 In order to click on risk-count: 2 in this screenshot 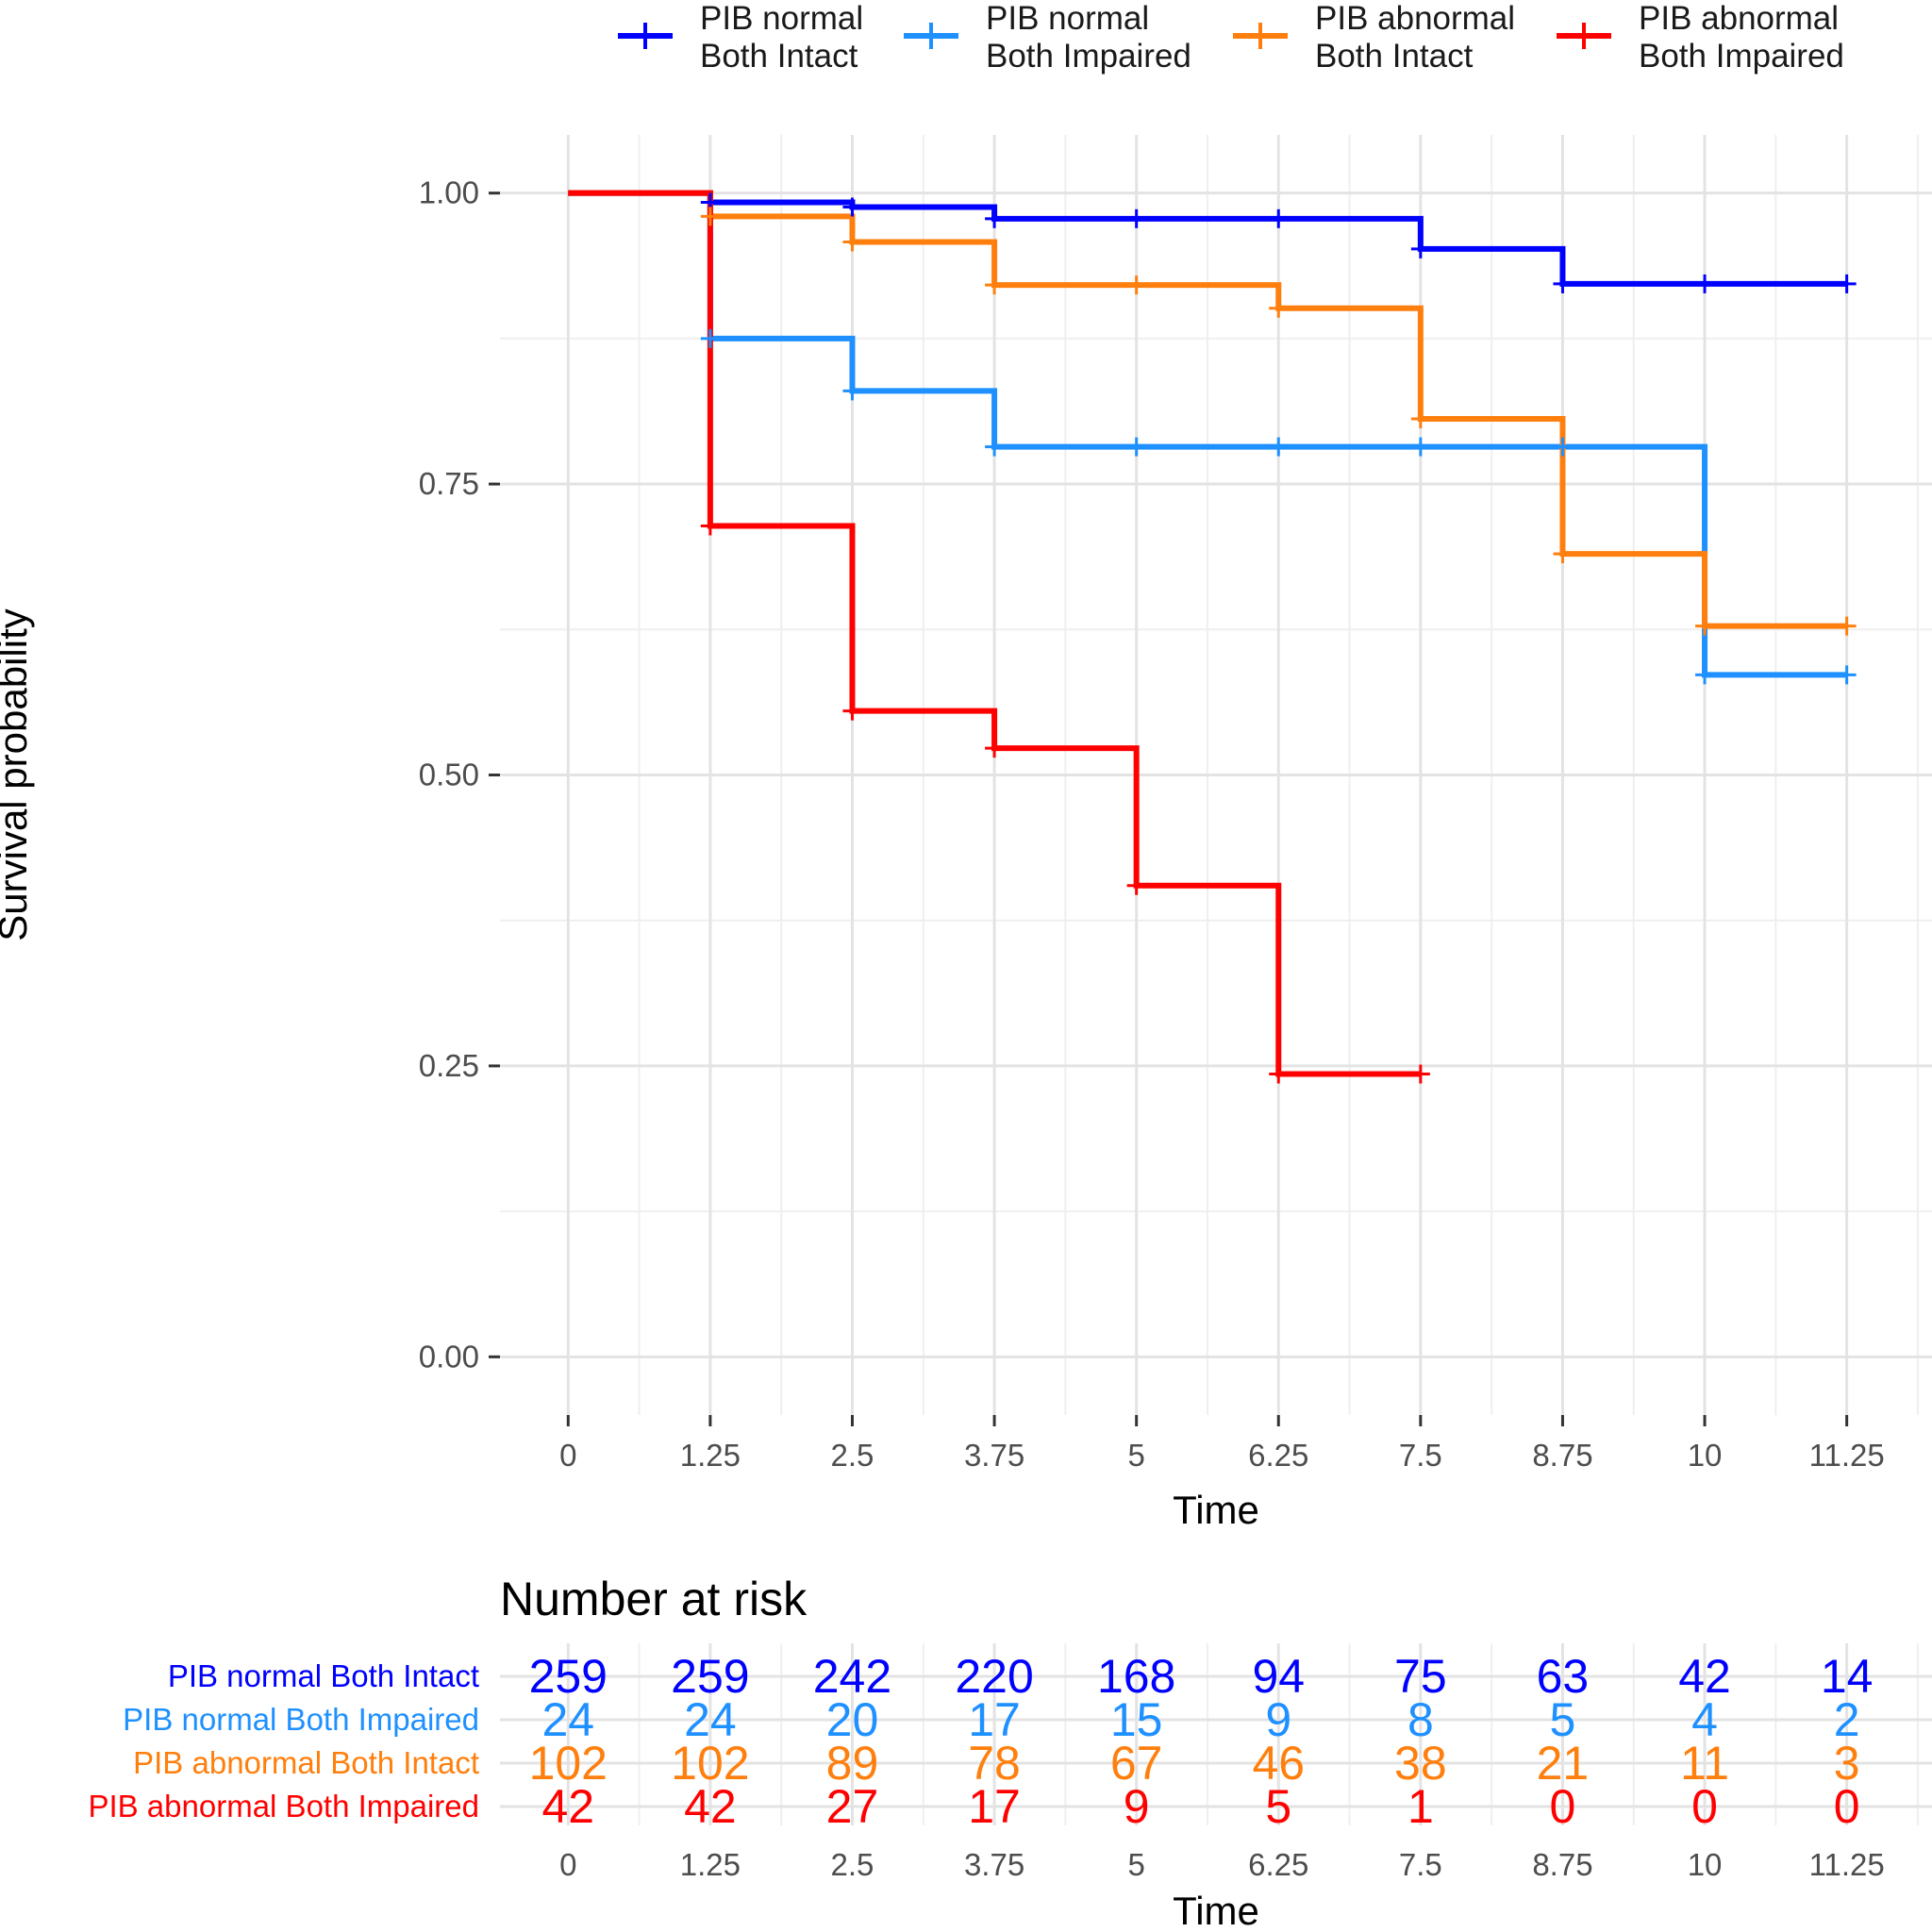, I will do `click(1847, 1719)`.